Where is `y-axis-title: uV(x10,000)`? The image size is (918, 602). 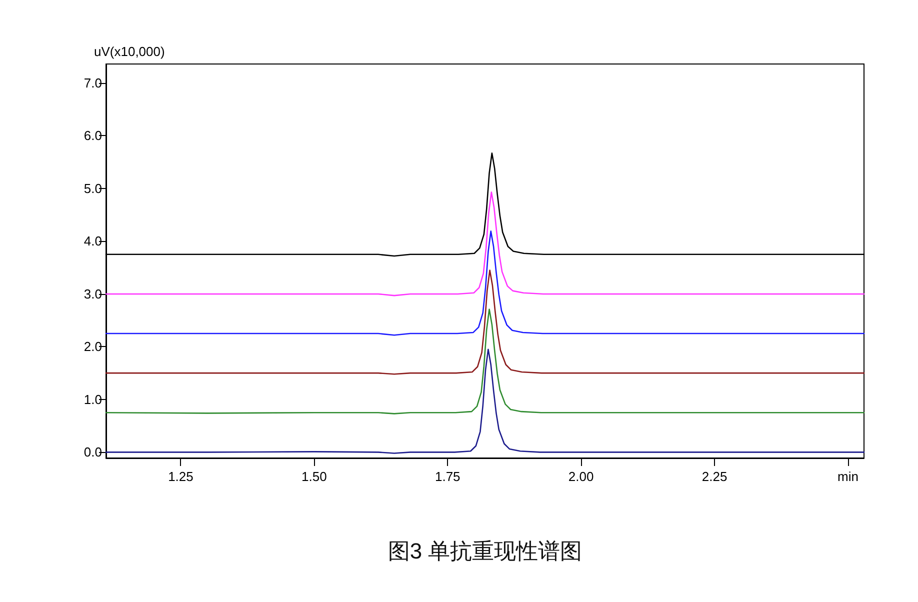
y-axis-title: uV(x10,000) is located at coordinates (129, 51).